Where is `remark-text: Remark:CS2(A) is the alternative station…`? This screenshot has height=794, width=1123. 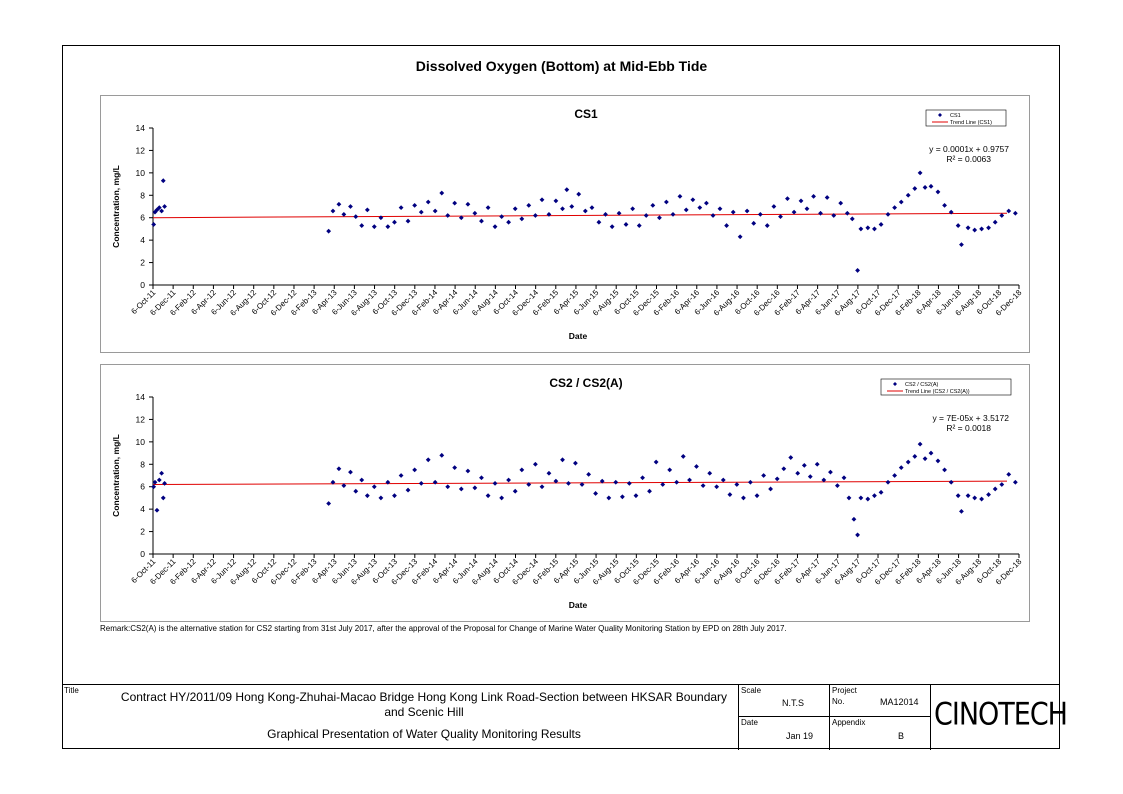
remark-text: Remark:CS2(A) is the alternative station… is located at coordinates (443, 628).